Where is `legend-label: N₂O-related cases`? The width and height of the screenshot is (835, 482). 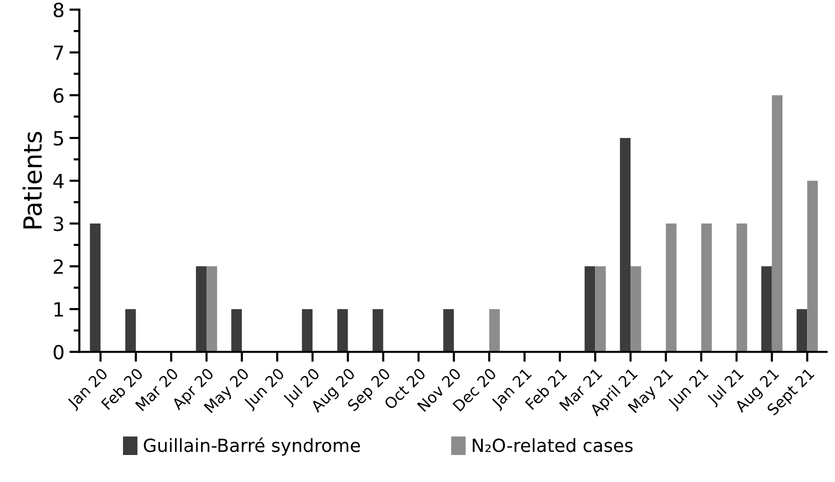 legend-label: N₂O-related cases is located at coordinates (552, 445).